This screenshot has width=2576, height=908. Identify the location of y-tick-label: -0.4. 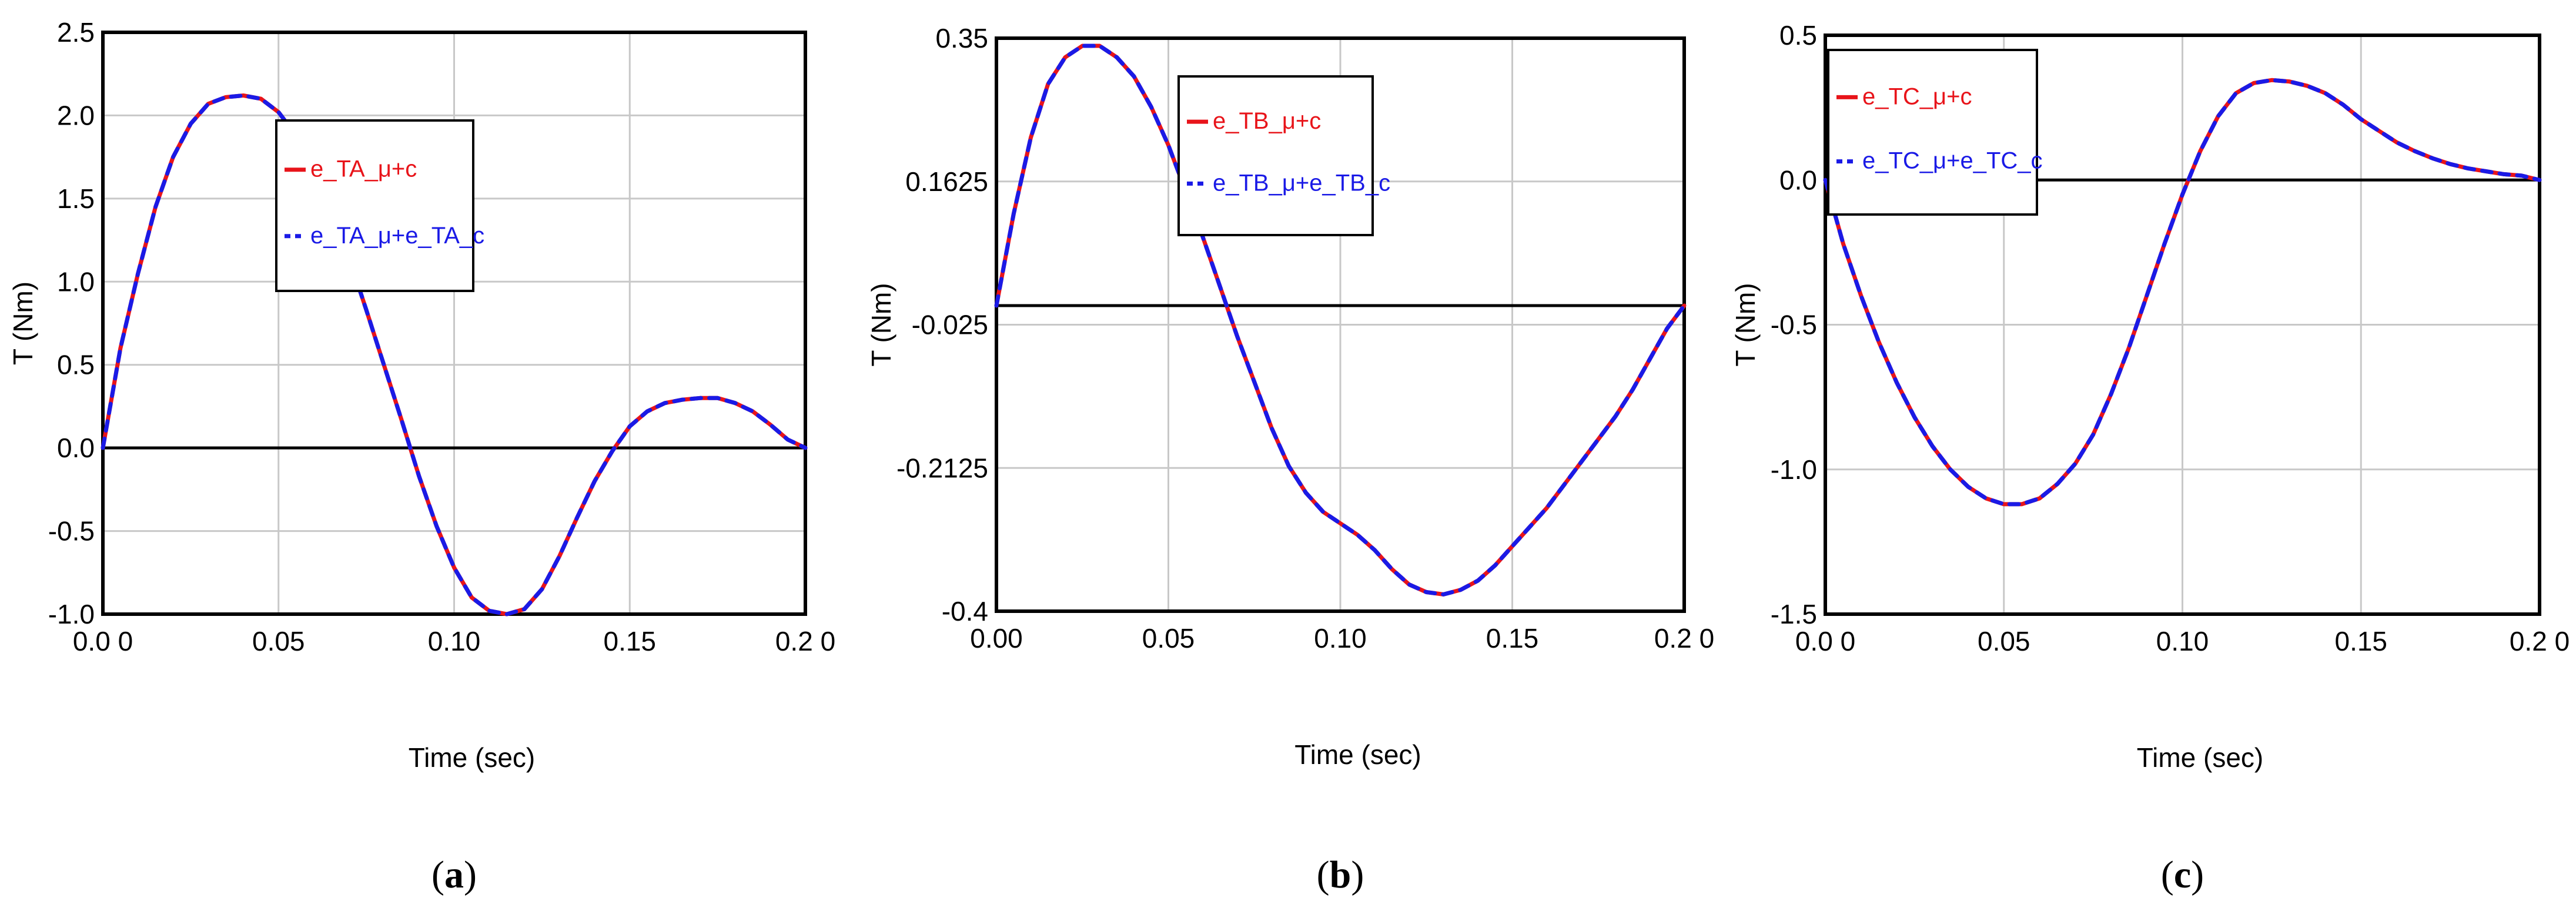
(965, 611).